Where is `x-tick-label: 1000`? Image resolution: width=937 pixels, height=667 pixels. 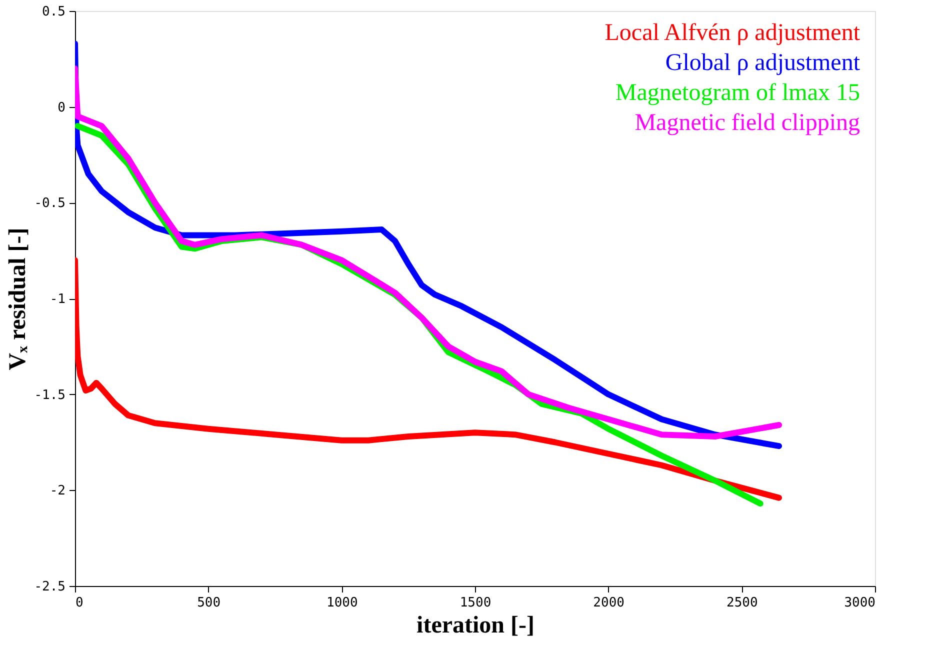
x-tick-label: 1000 is located at coordinates (342, 603).